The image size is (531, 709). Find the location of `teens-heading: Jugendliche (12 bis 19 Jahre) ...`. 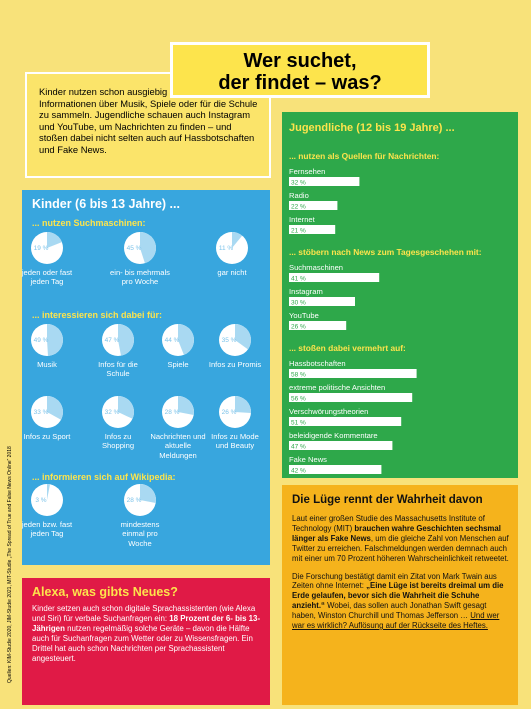

teens-heading: Jugendliche (12 bis 19 Jahre) ... is located at coordinates (372, 128).